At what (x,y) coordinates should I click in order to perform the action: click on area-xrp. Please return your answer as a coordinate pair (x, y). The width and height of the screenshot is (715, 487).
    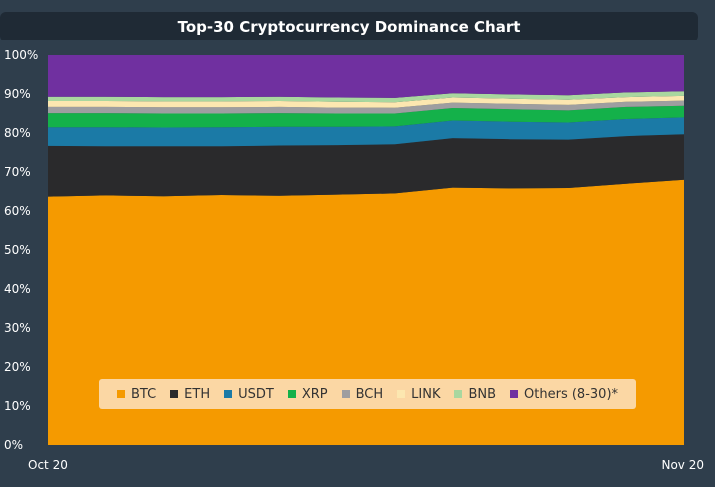
    Looking at the image, I should click on (366, 116).